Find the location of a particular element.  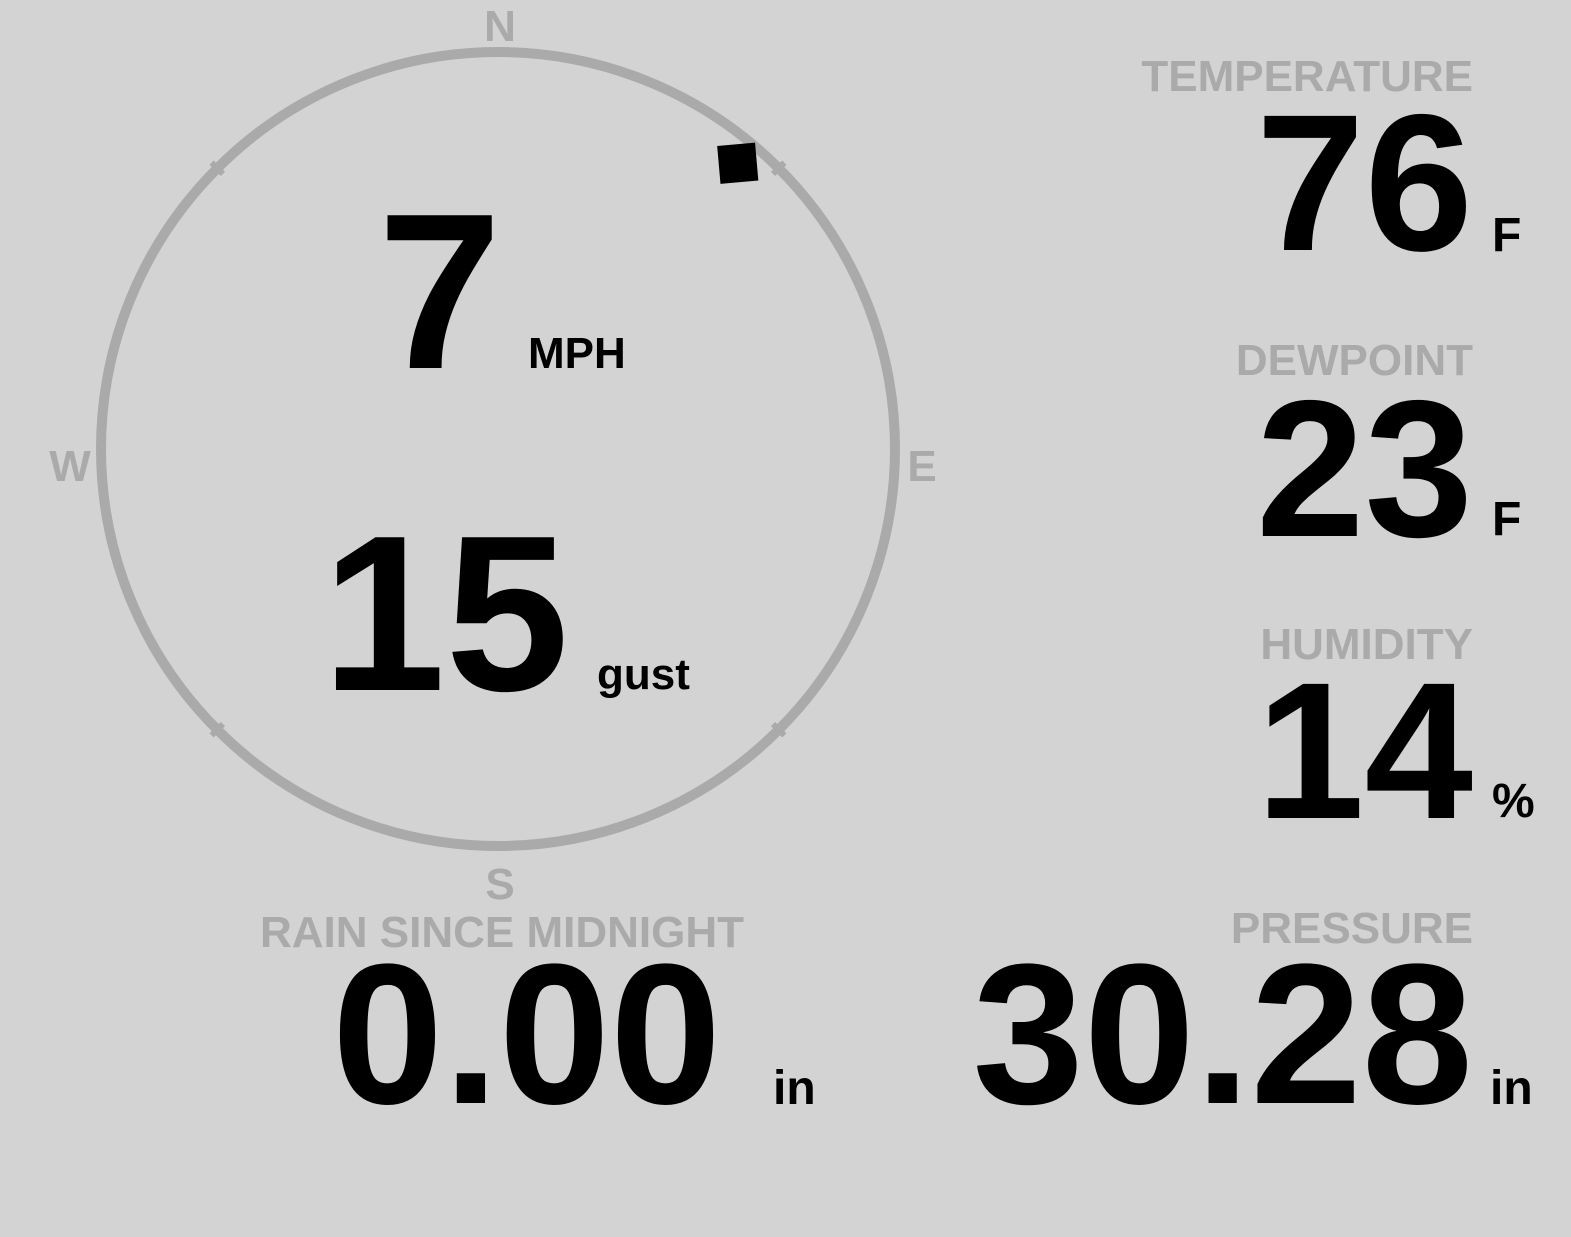

compass-south-label: S is located at coordinates (500, 884).